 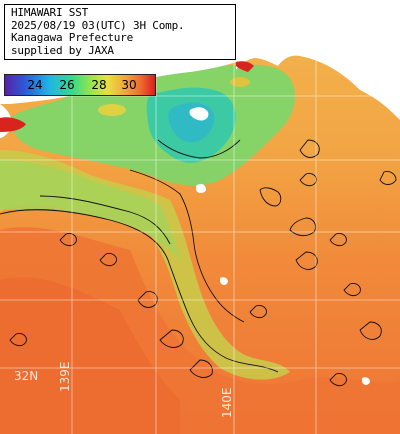 What do you see at coordinates (62, 50) in the screenshot?
I see `data-credit: supplied by JAXA` at bounding box center [62, 50].